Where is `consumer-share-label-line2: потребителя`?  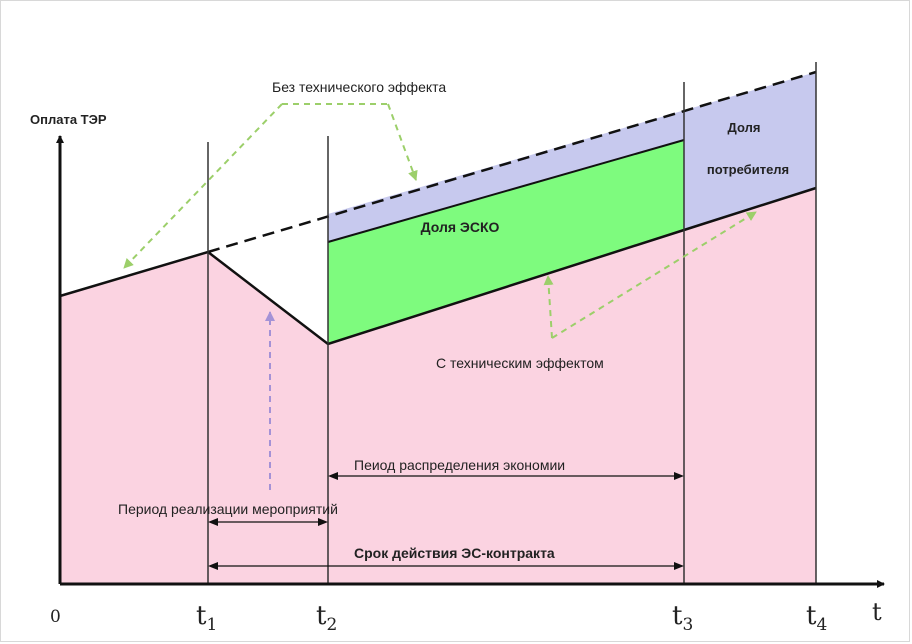 consumer-share-label-line2: потребителя is located at coordinates (748, 169).